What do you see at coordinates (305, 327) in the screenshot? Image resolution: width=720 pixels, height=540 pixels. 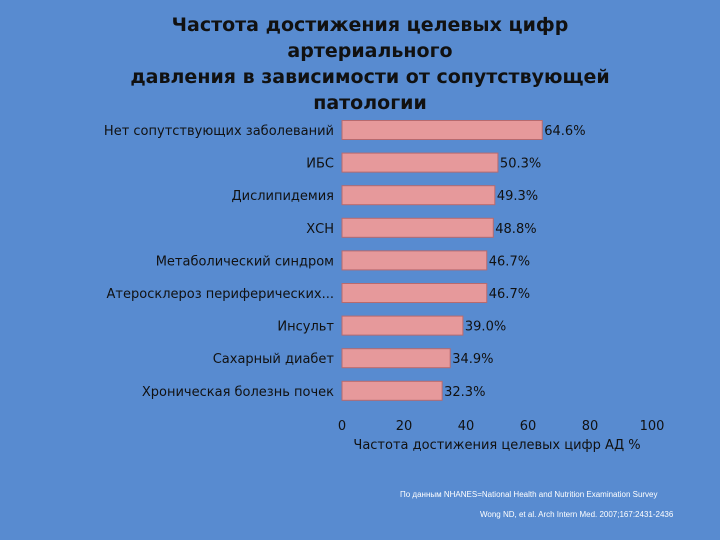 I see `category-label: Инсульт` at bounding box center [305, 327].